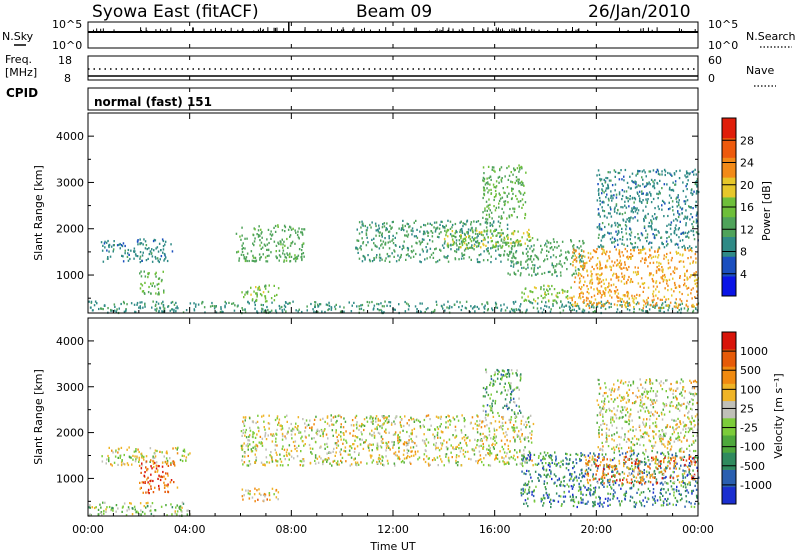  What do you see at coordinates (70, 275) in the screenshot?
I see `power-ytick-label: 1000` at bounding box center [70, 275].